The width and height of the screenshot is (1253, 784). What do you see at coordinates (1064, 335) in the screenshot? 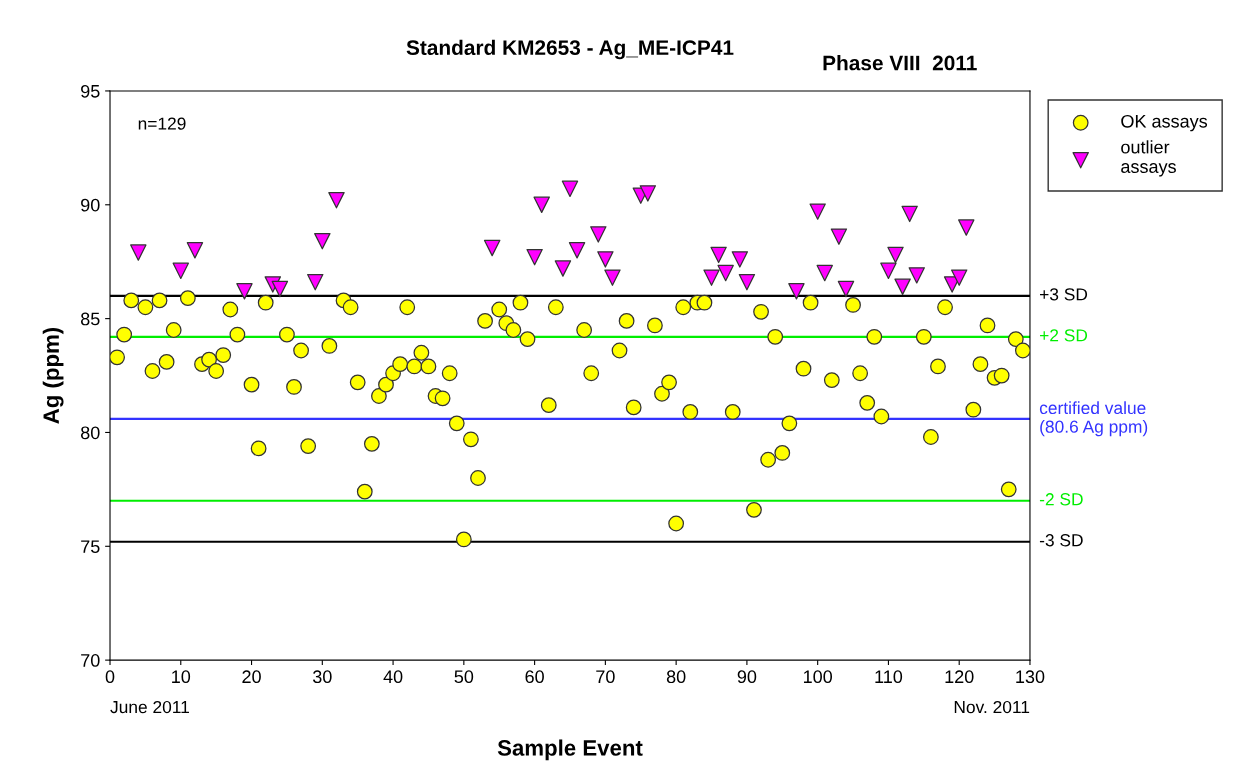
I see `ref-line-label: +2 SD` at bounding box center [1064, 335].